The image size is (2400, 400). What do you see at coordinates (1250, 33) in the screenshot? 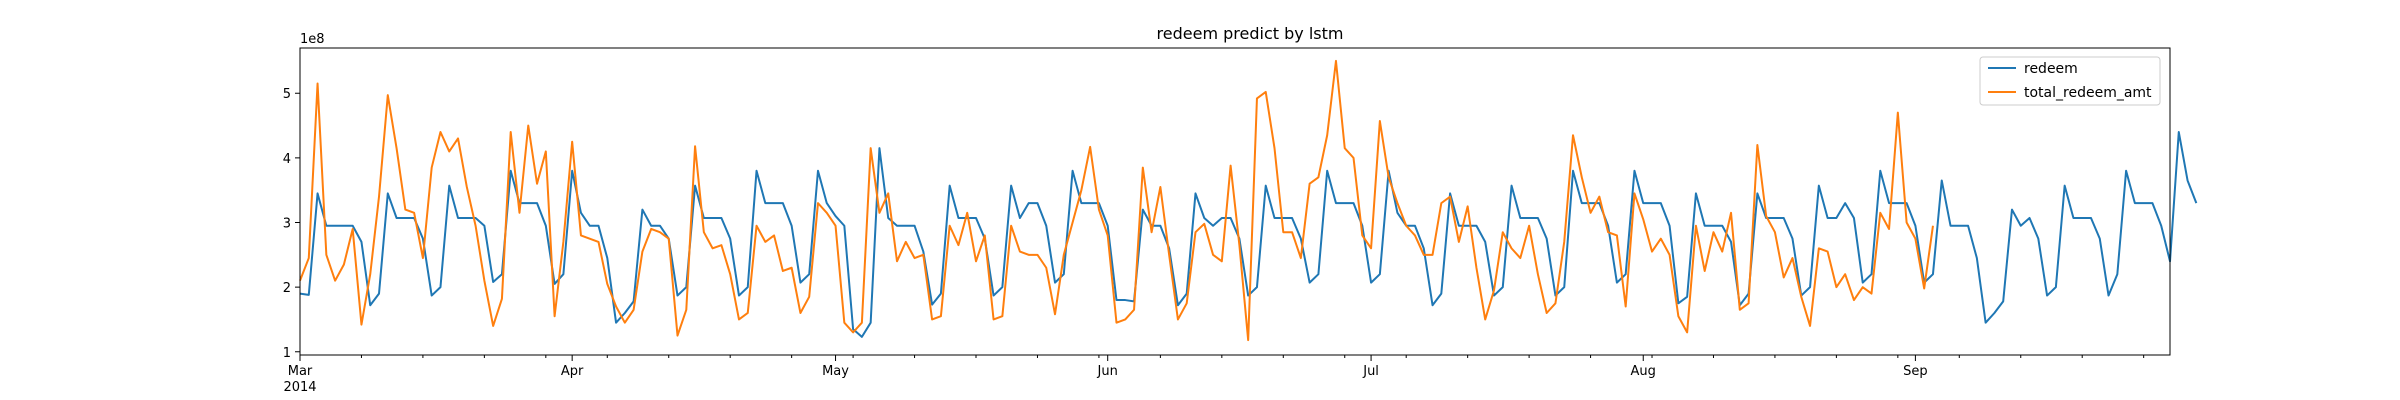
I see `chart-title: redeem predict by lstm` at bounding box center [1250, 33].